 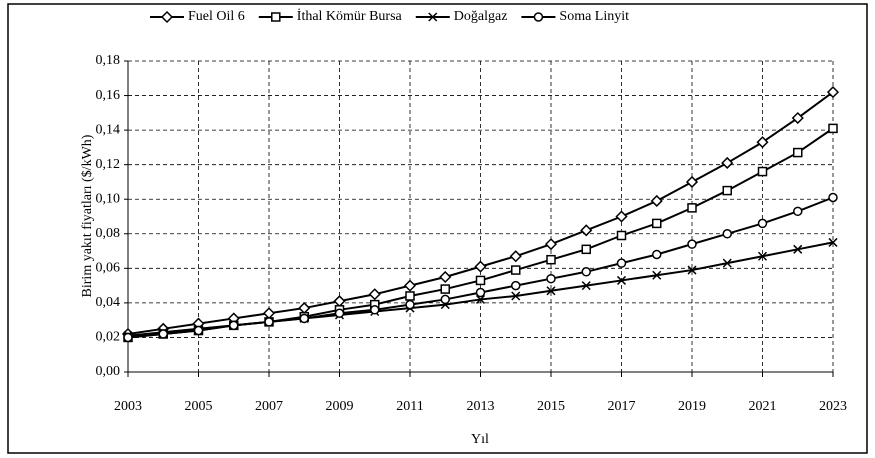 I want to click on y-tick-label: 0,18, so click(x=108, y=60).